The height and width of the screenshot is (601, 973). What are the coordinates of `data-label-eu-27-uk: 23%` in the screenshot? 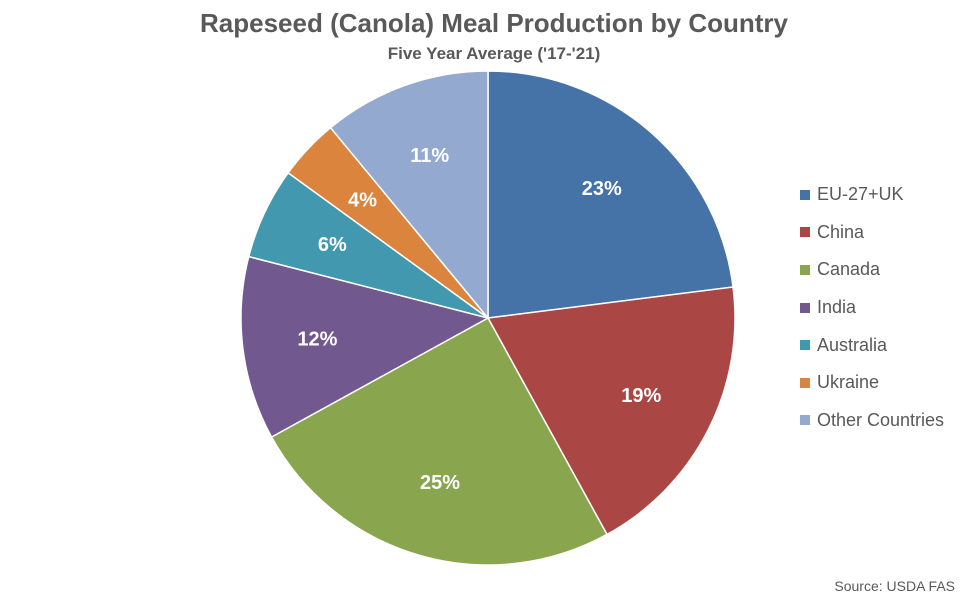 It's located at (602, 189).